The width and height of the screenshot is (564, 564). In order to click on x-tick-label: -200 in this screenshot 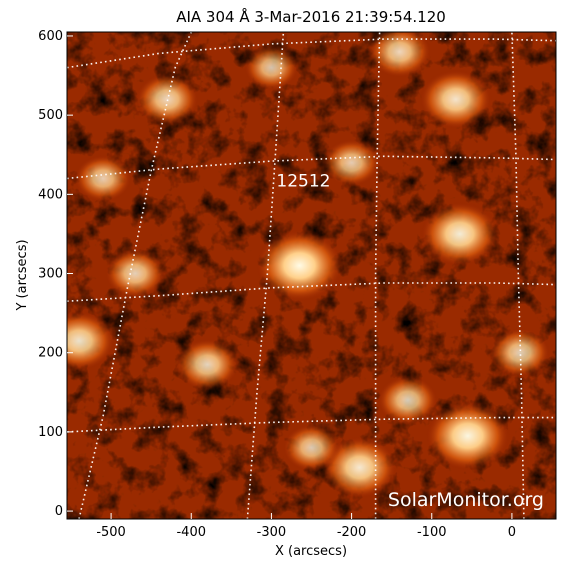, I will do `click(352, 532)`.